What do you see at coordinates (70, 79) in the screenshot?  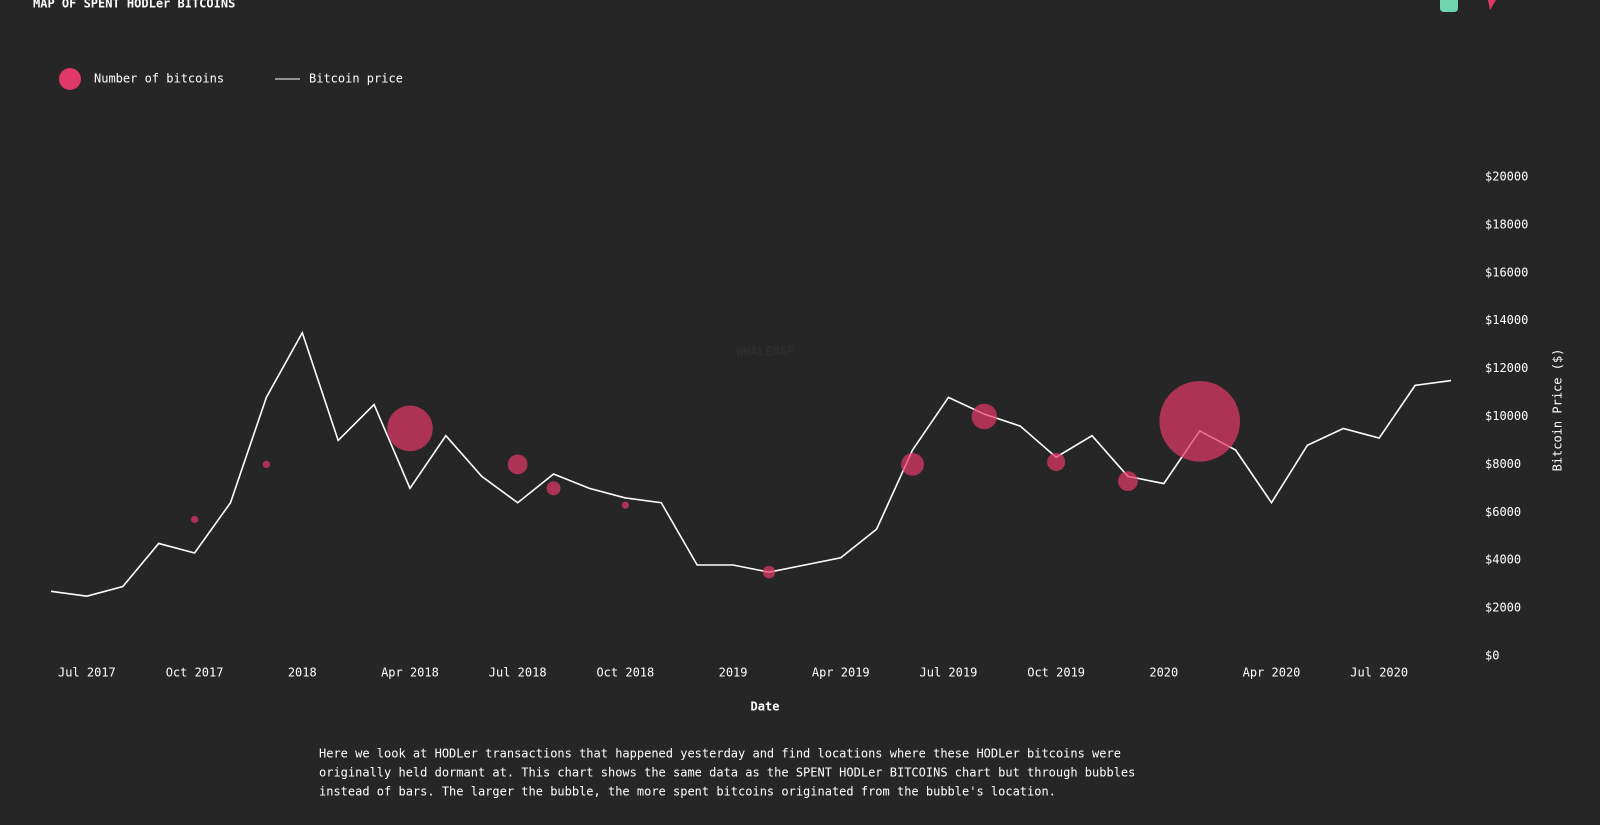 I see `legend-swatch` at bounding box center [70, 79].